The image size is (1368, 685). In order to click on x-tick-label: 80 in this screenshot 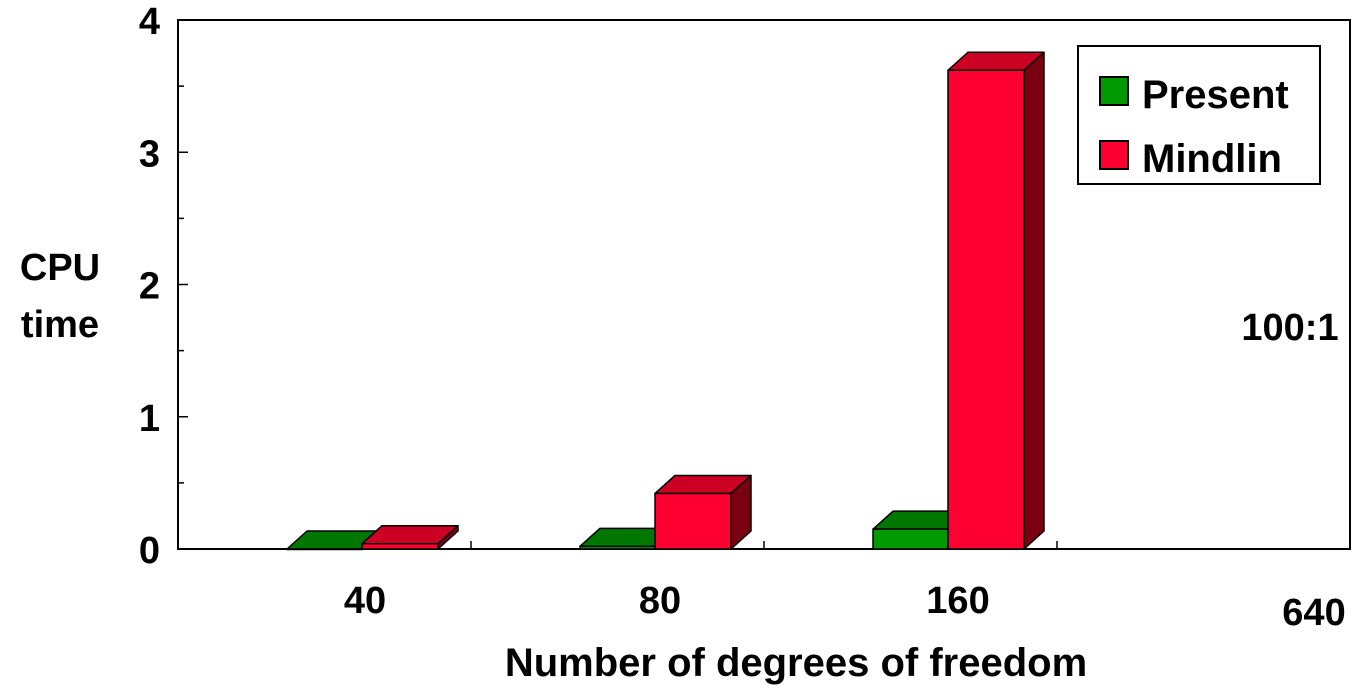, I will do `click(660, 601)`.